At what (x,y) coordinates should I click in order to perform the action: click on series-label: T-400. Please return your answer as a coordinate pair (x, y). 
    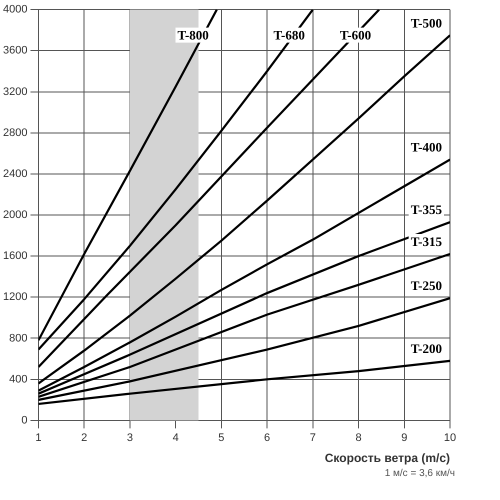
    Looking at the image, I should click on (426, 147).